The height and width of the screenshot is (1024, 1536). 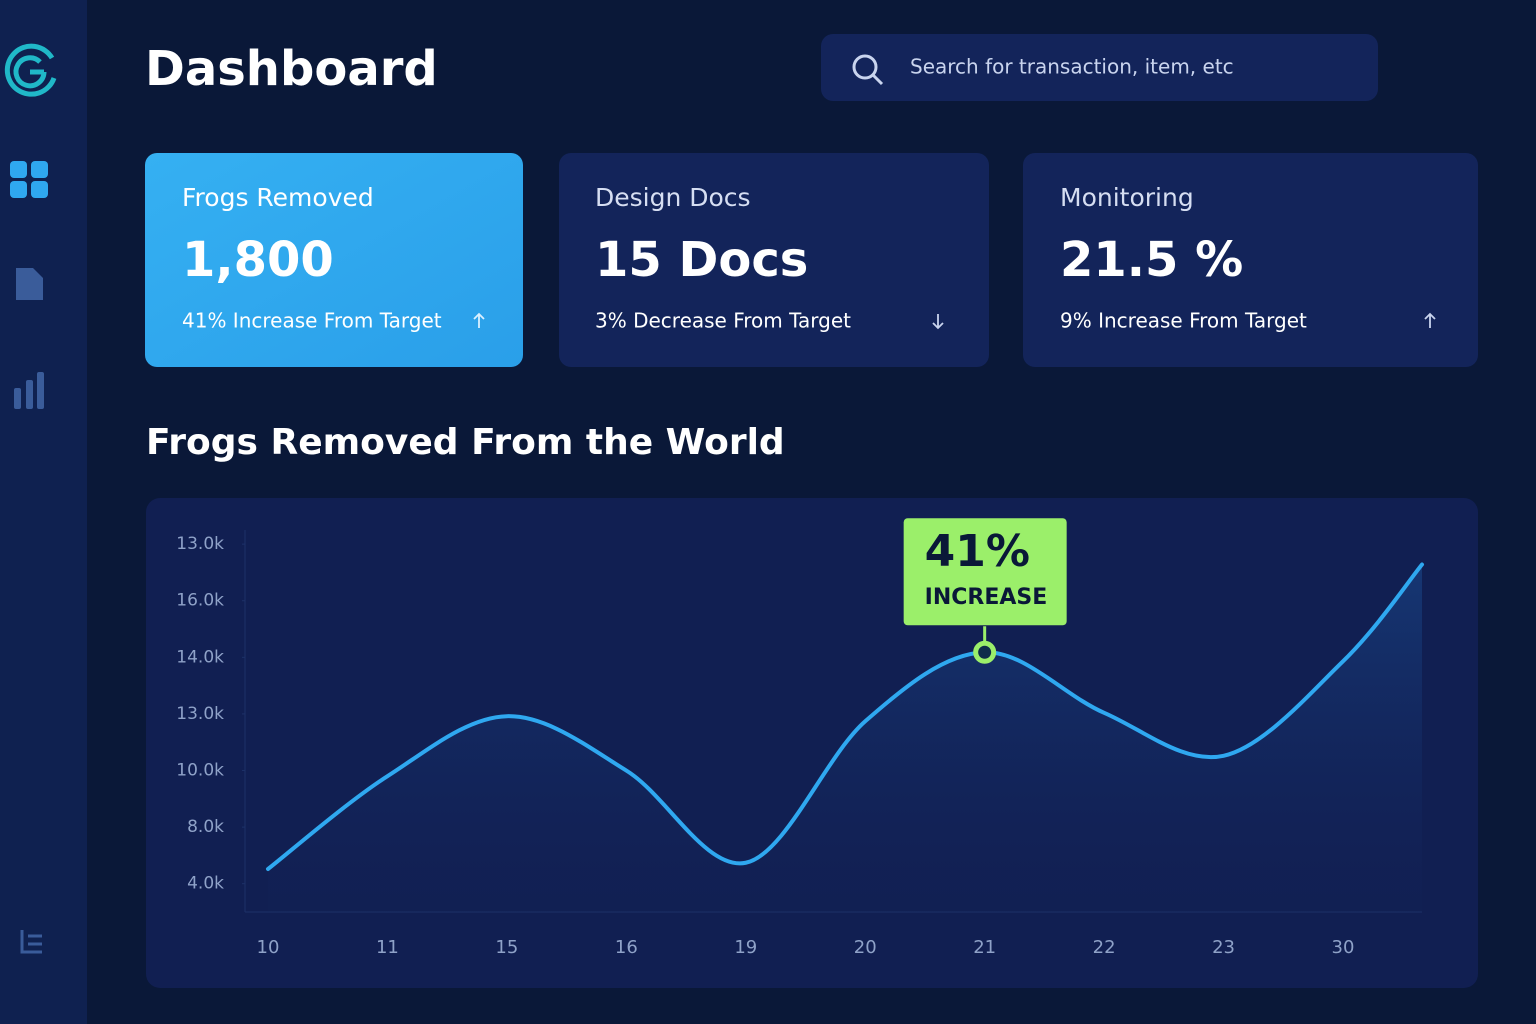 I want to click on search-box, so click(x=1099, y=67).